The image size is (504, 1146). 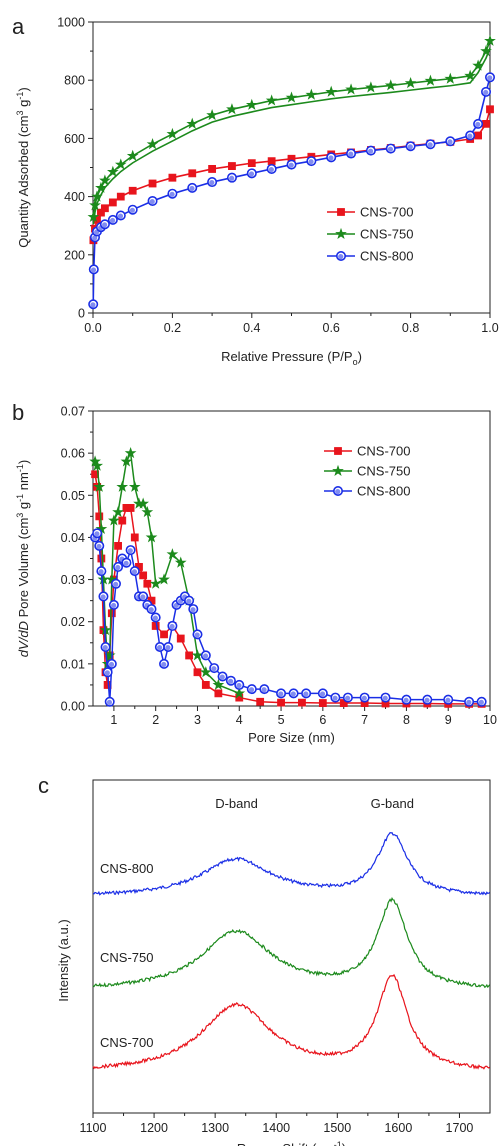 What do you see at coordinates (23, 558) in the screenshot?
I see `panel-b-ylabel: dV/dD Pore Volume (cm3 g-1 nm-1)` at bounding box center [23, 558].